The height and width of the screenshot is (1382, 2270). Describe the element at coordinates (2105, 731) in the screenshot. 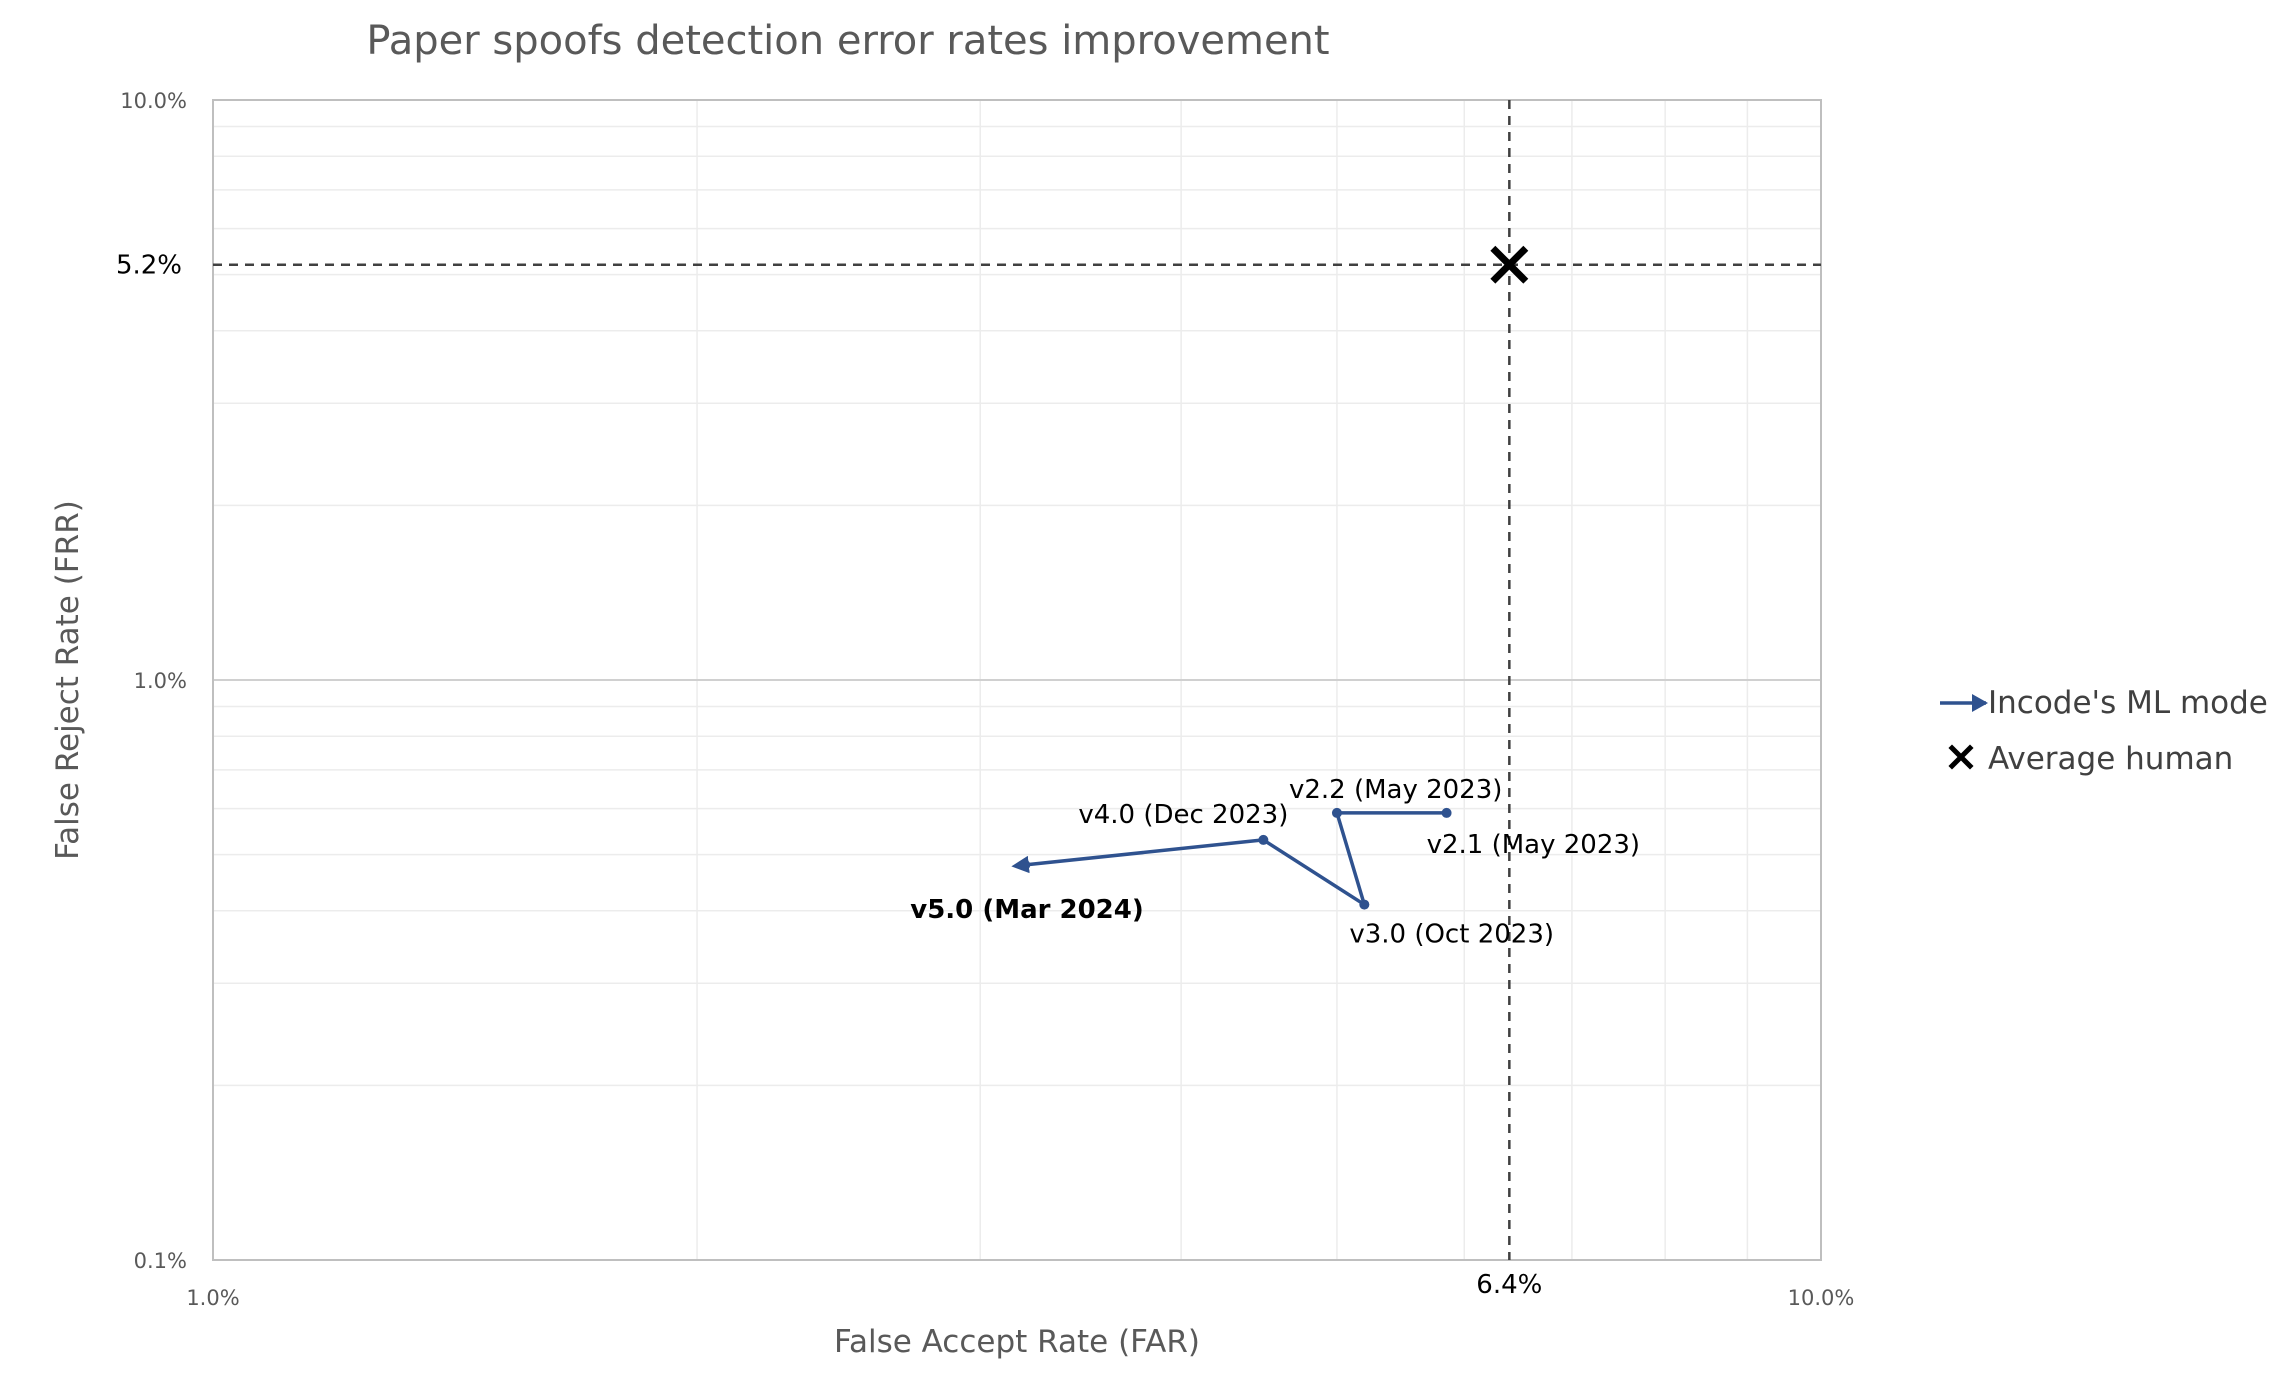

I see `legend: Incode's ML model Average human` at that location.